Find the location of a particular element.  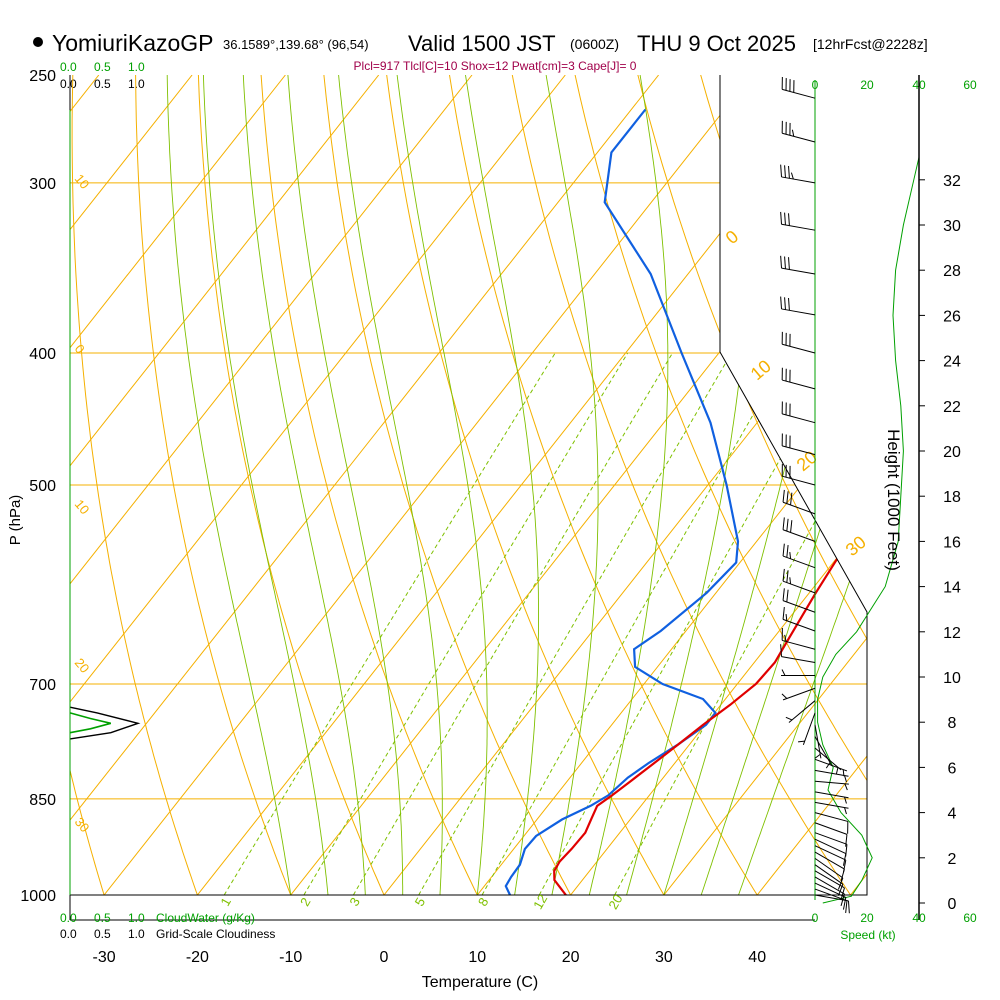

height-tick-label: 8 is located at coordinates (952, 723).